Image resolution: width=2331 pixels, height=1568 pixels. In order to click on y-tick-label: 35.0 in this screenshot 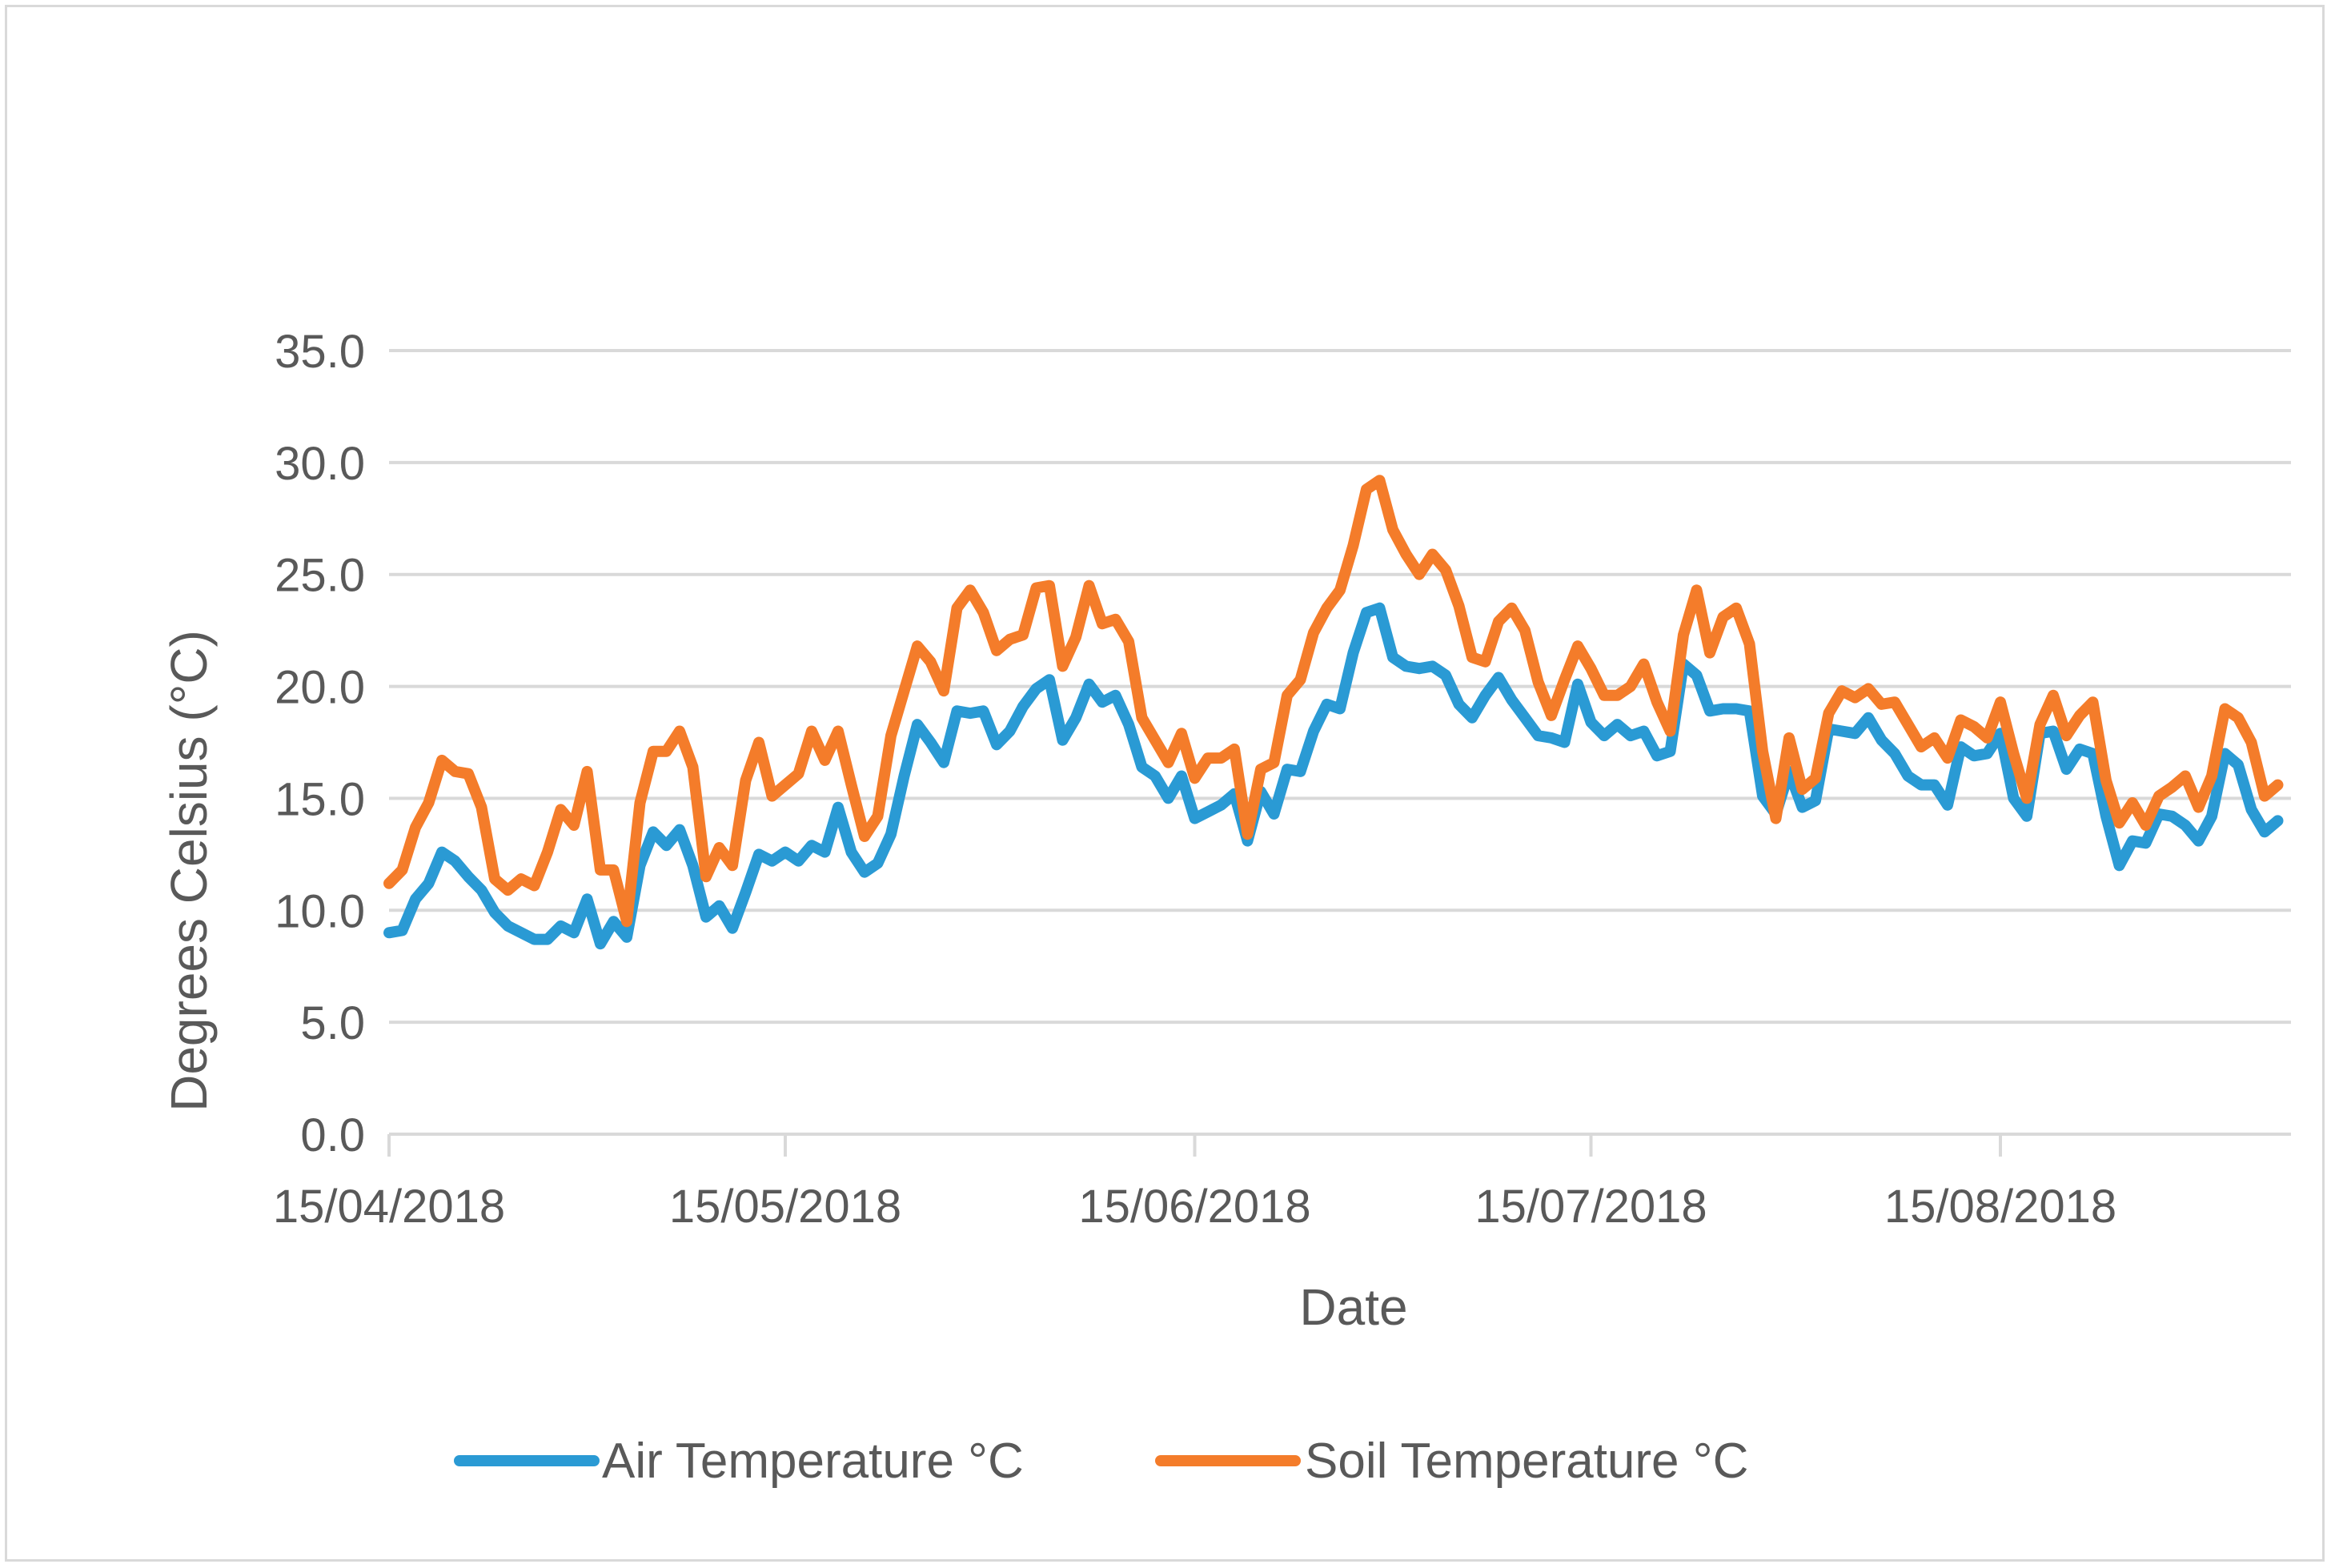, I will do `click(320, 352)`.